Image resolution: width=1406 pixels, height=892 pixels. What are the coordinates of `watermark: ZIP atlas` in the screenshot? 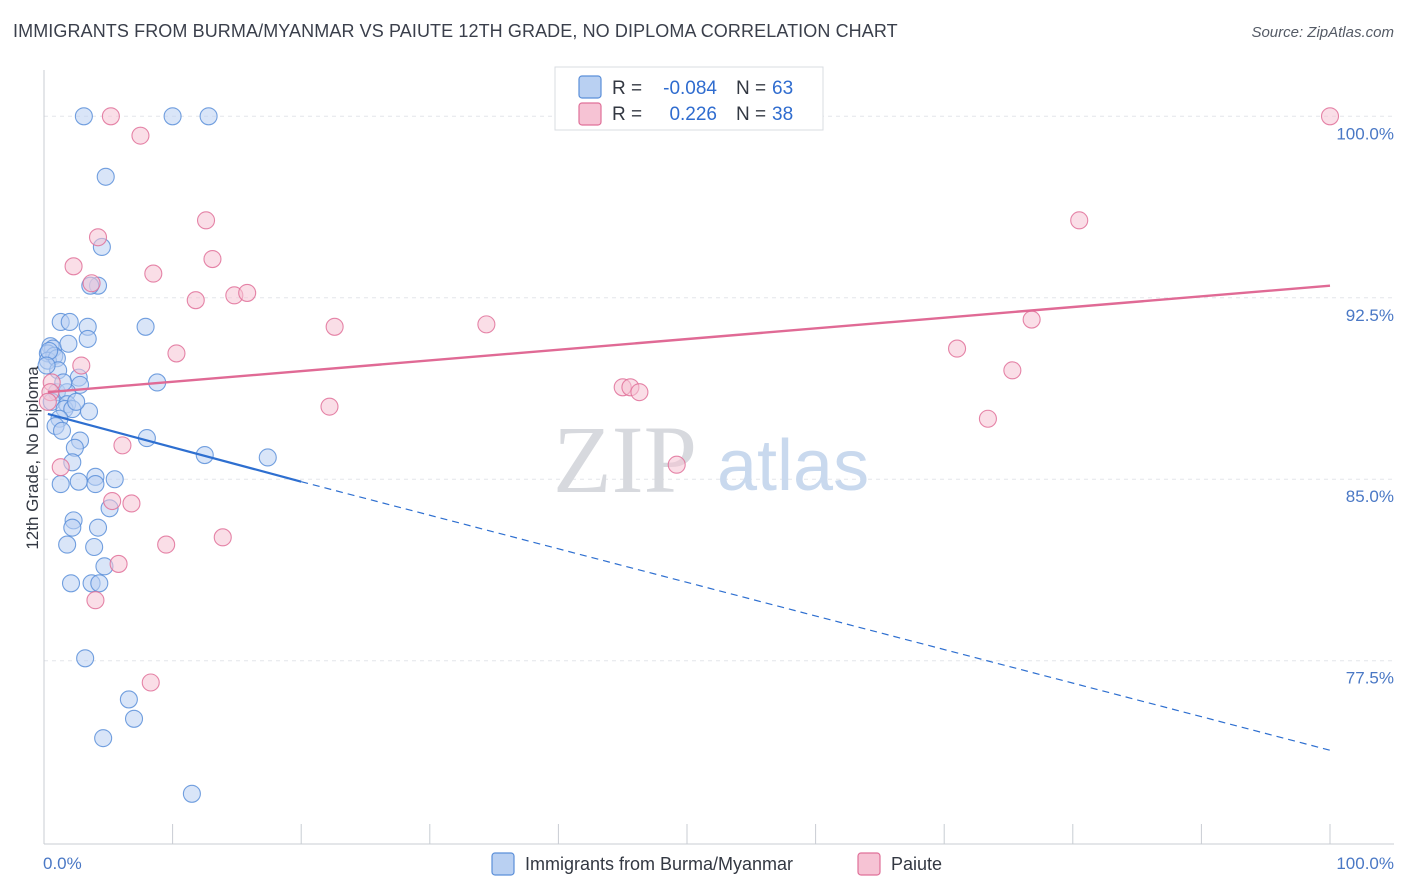 It's located at (711, 459).